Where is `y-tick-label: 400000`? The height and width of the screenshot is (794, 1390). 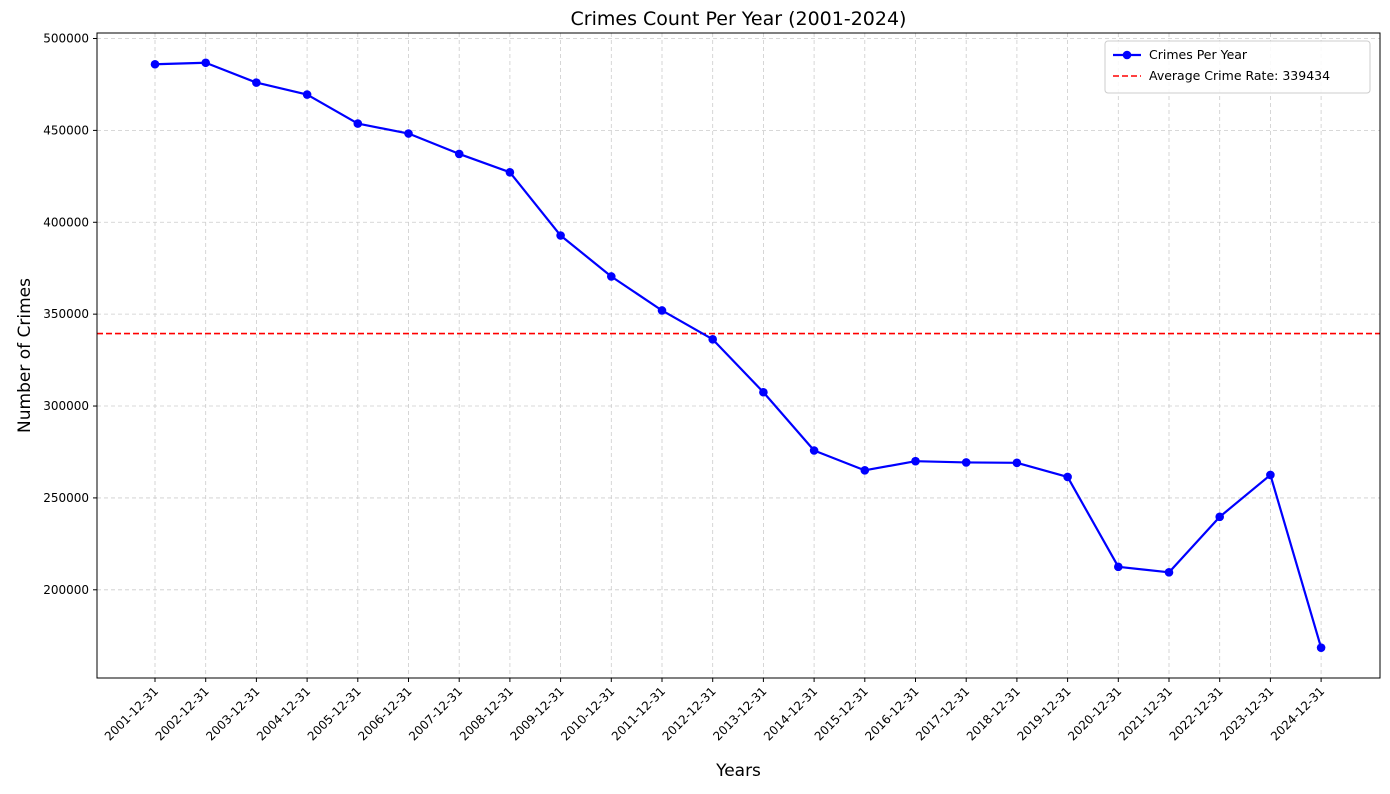
y-tick-label: 400000 is located at coordinates (66, 222).